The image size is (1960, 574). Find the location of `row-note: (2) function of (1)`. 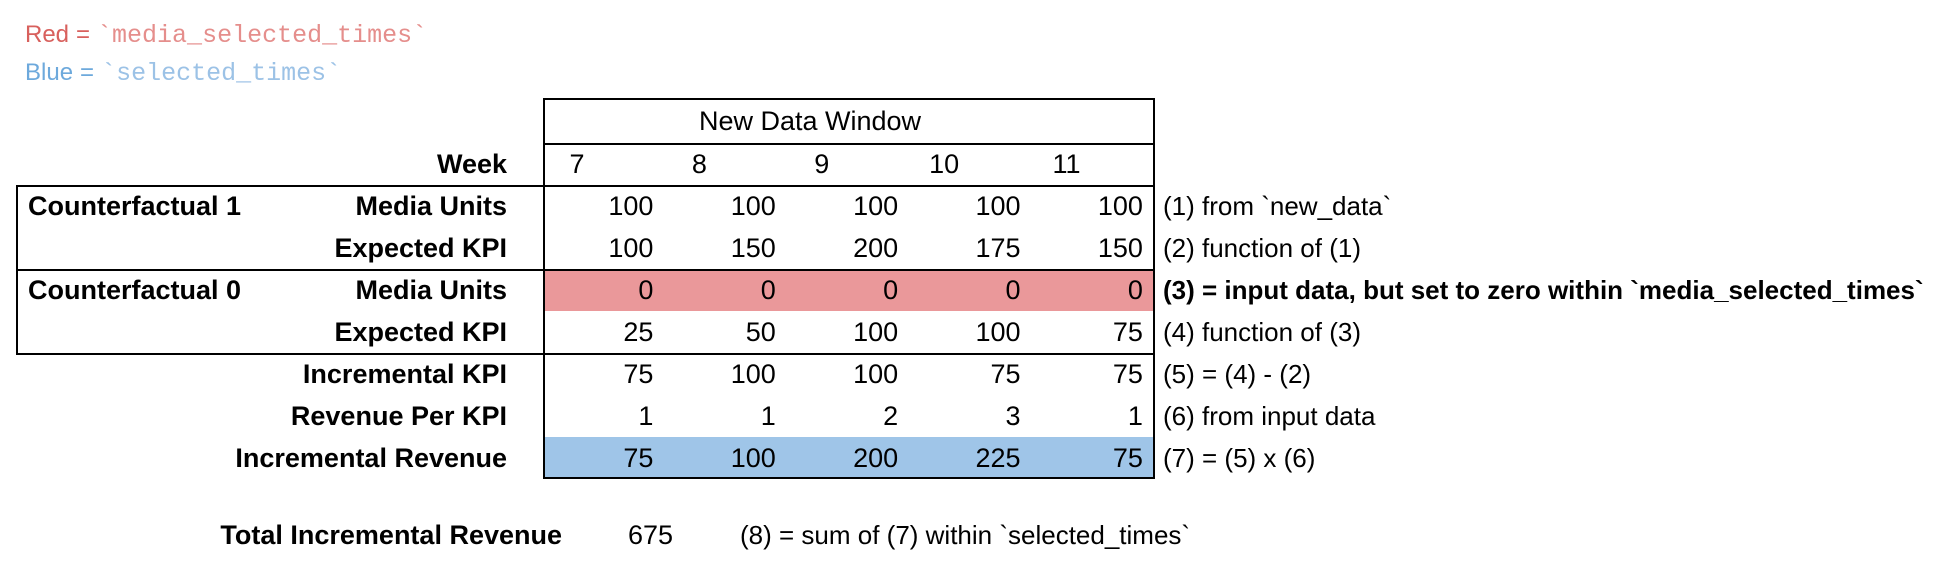

row-note: (2) function of (1) is located at coordinates (1262, 248).